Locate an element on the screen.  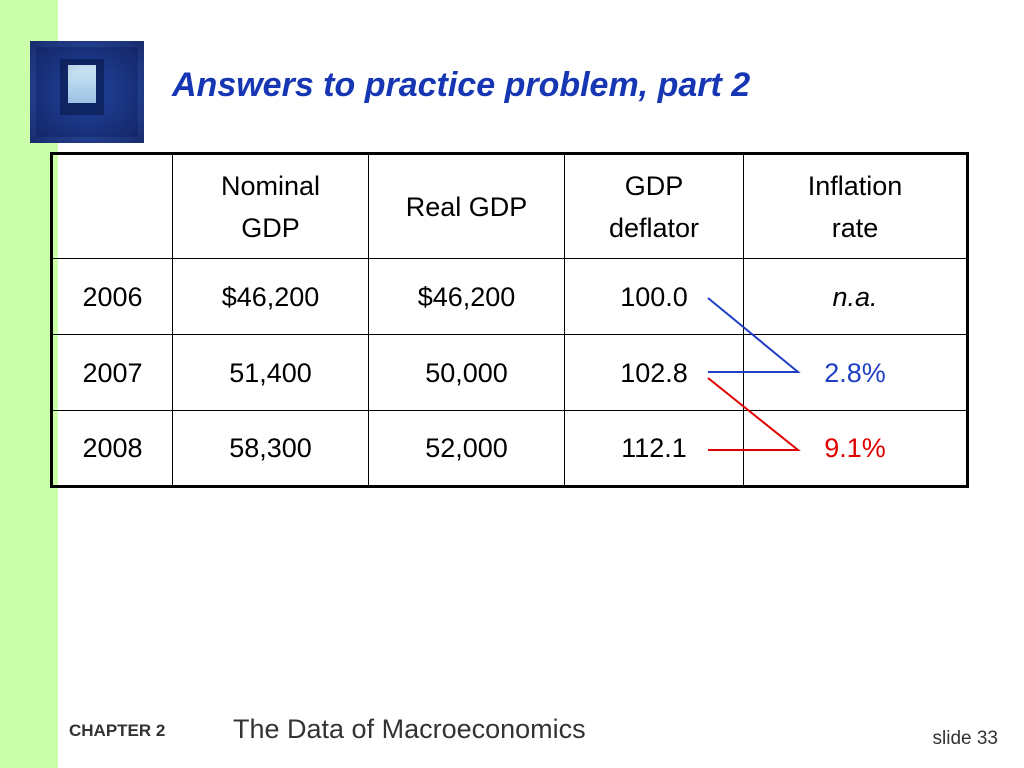
table-row: 2006 $46,200 $46,200 100.0 n.a. is located at coordinates (509, 296).